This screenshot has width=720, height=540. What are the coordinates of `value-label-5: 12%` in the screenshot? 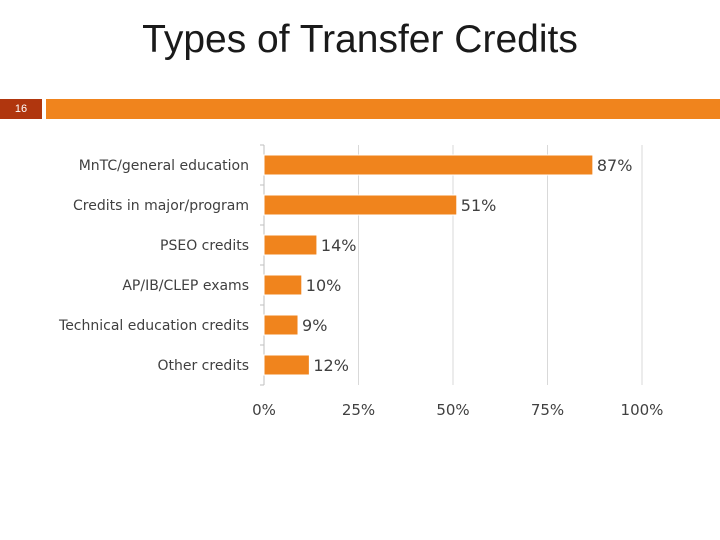 It's located at (331, 365).